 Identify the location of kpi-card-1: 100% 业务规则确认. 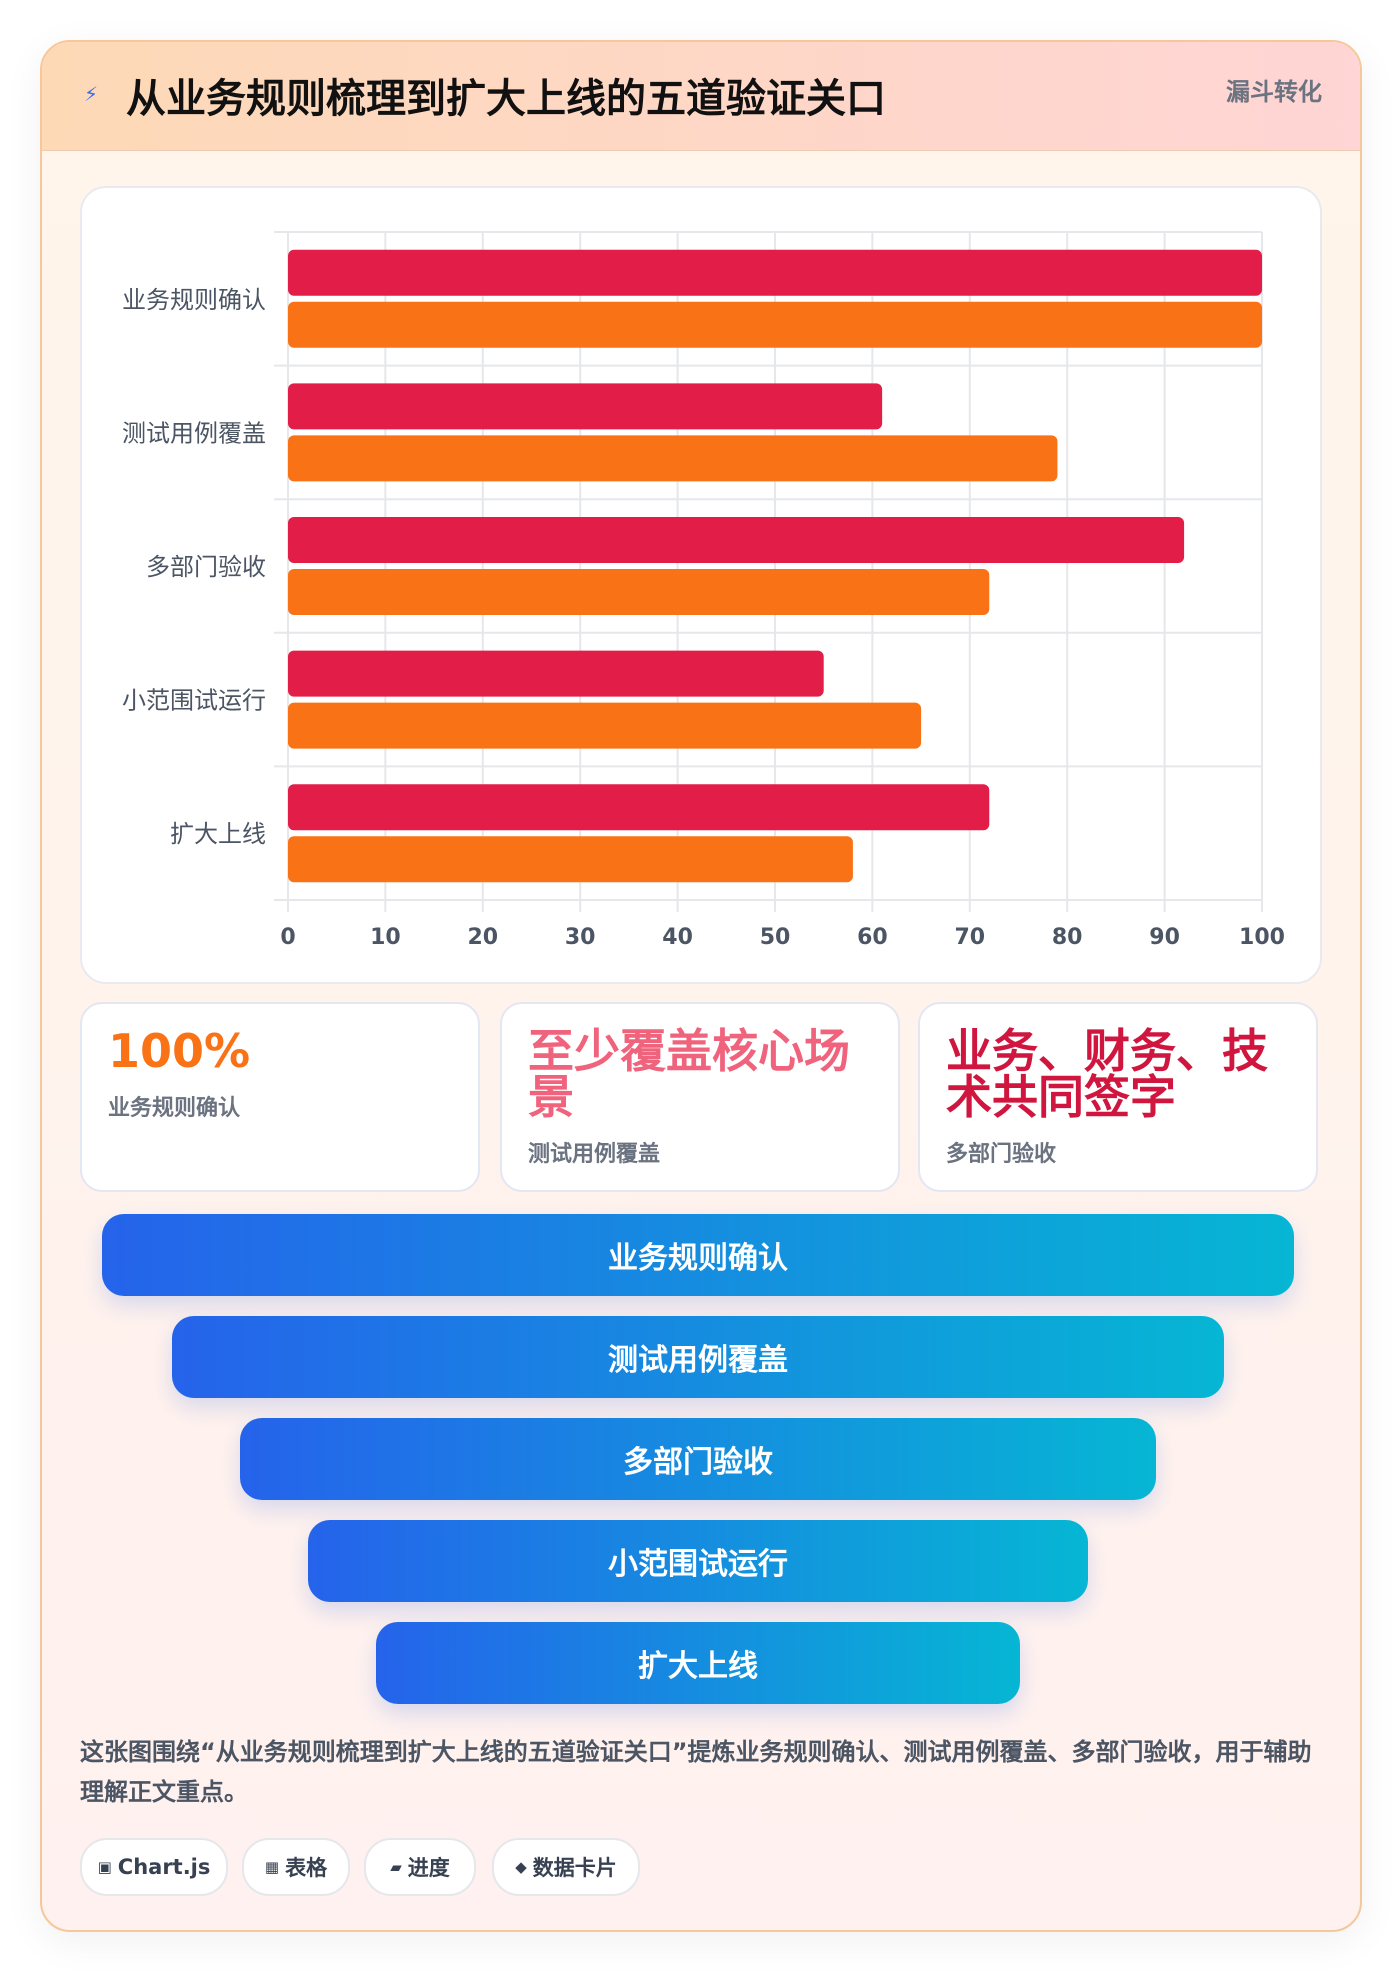
(280, 1097).